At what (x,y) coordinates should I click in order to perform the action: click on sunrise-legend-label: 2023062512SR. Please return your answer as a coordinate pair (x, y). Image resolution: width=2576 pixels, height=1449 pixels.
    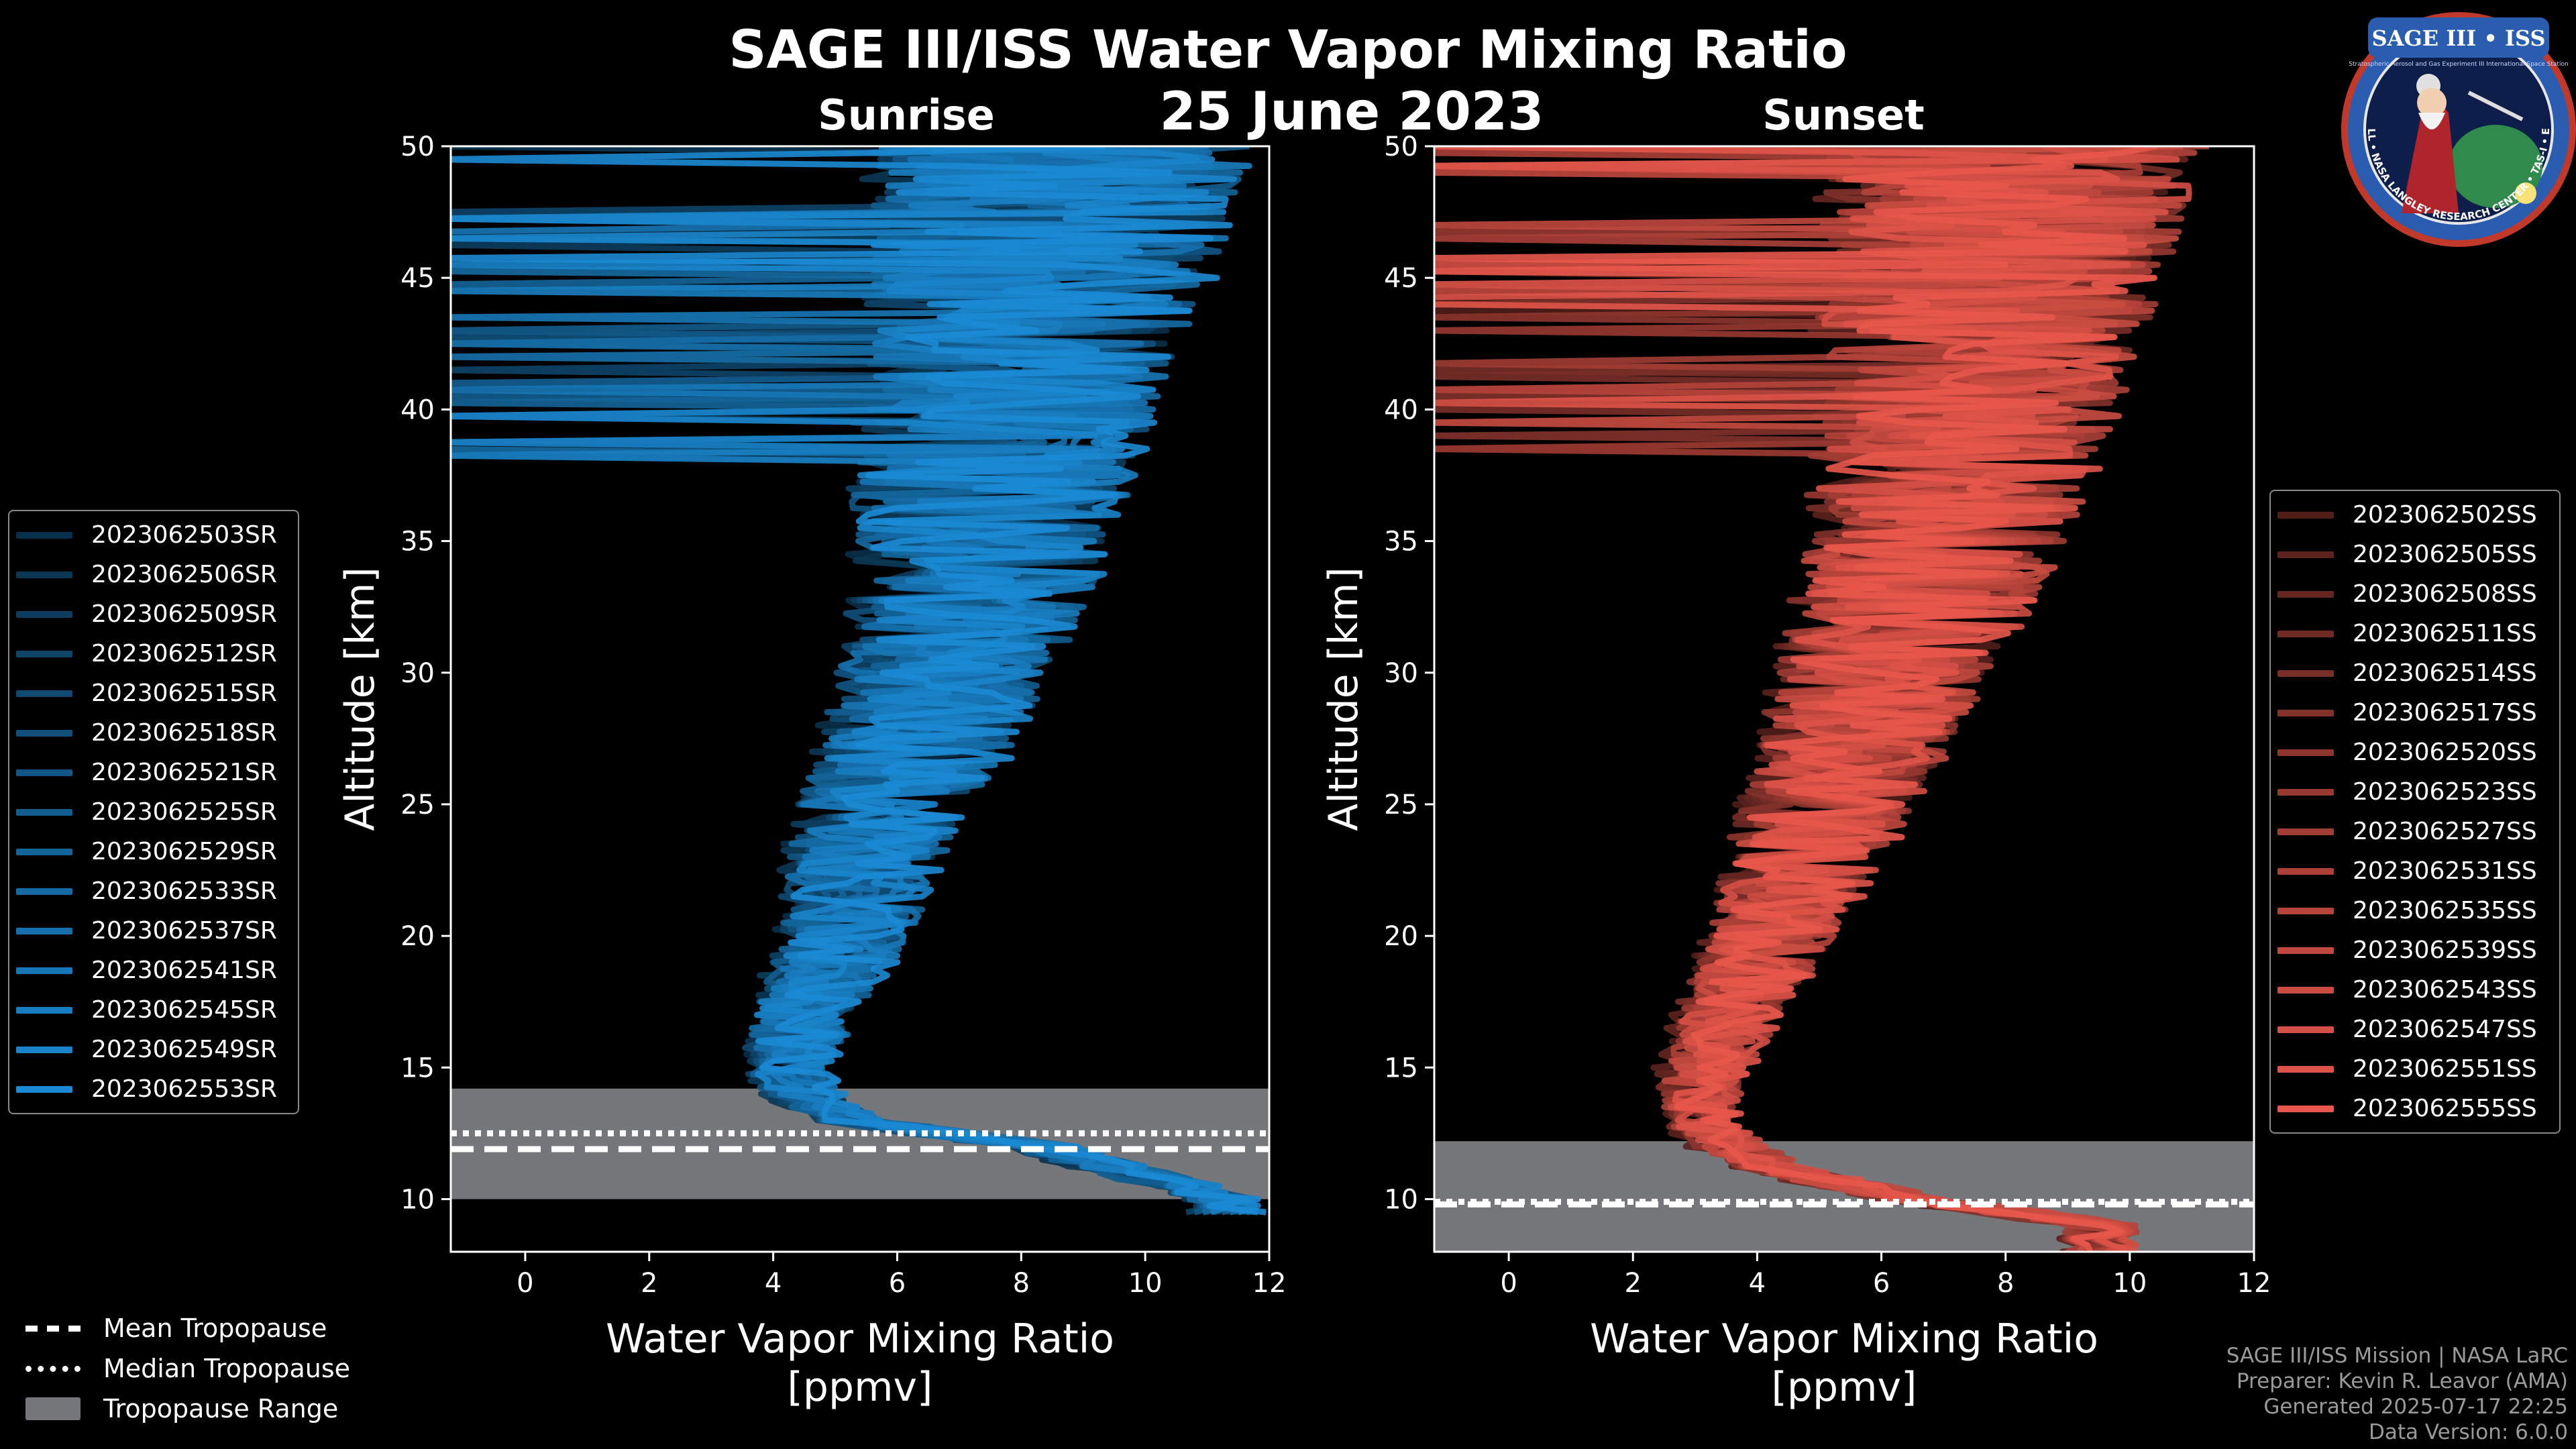
    Looking at the image, I should click on (184, 653).